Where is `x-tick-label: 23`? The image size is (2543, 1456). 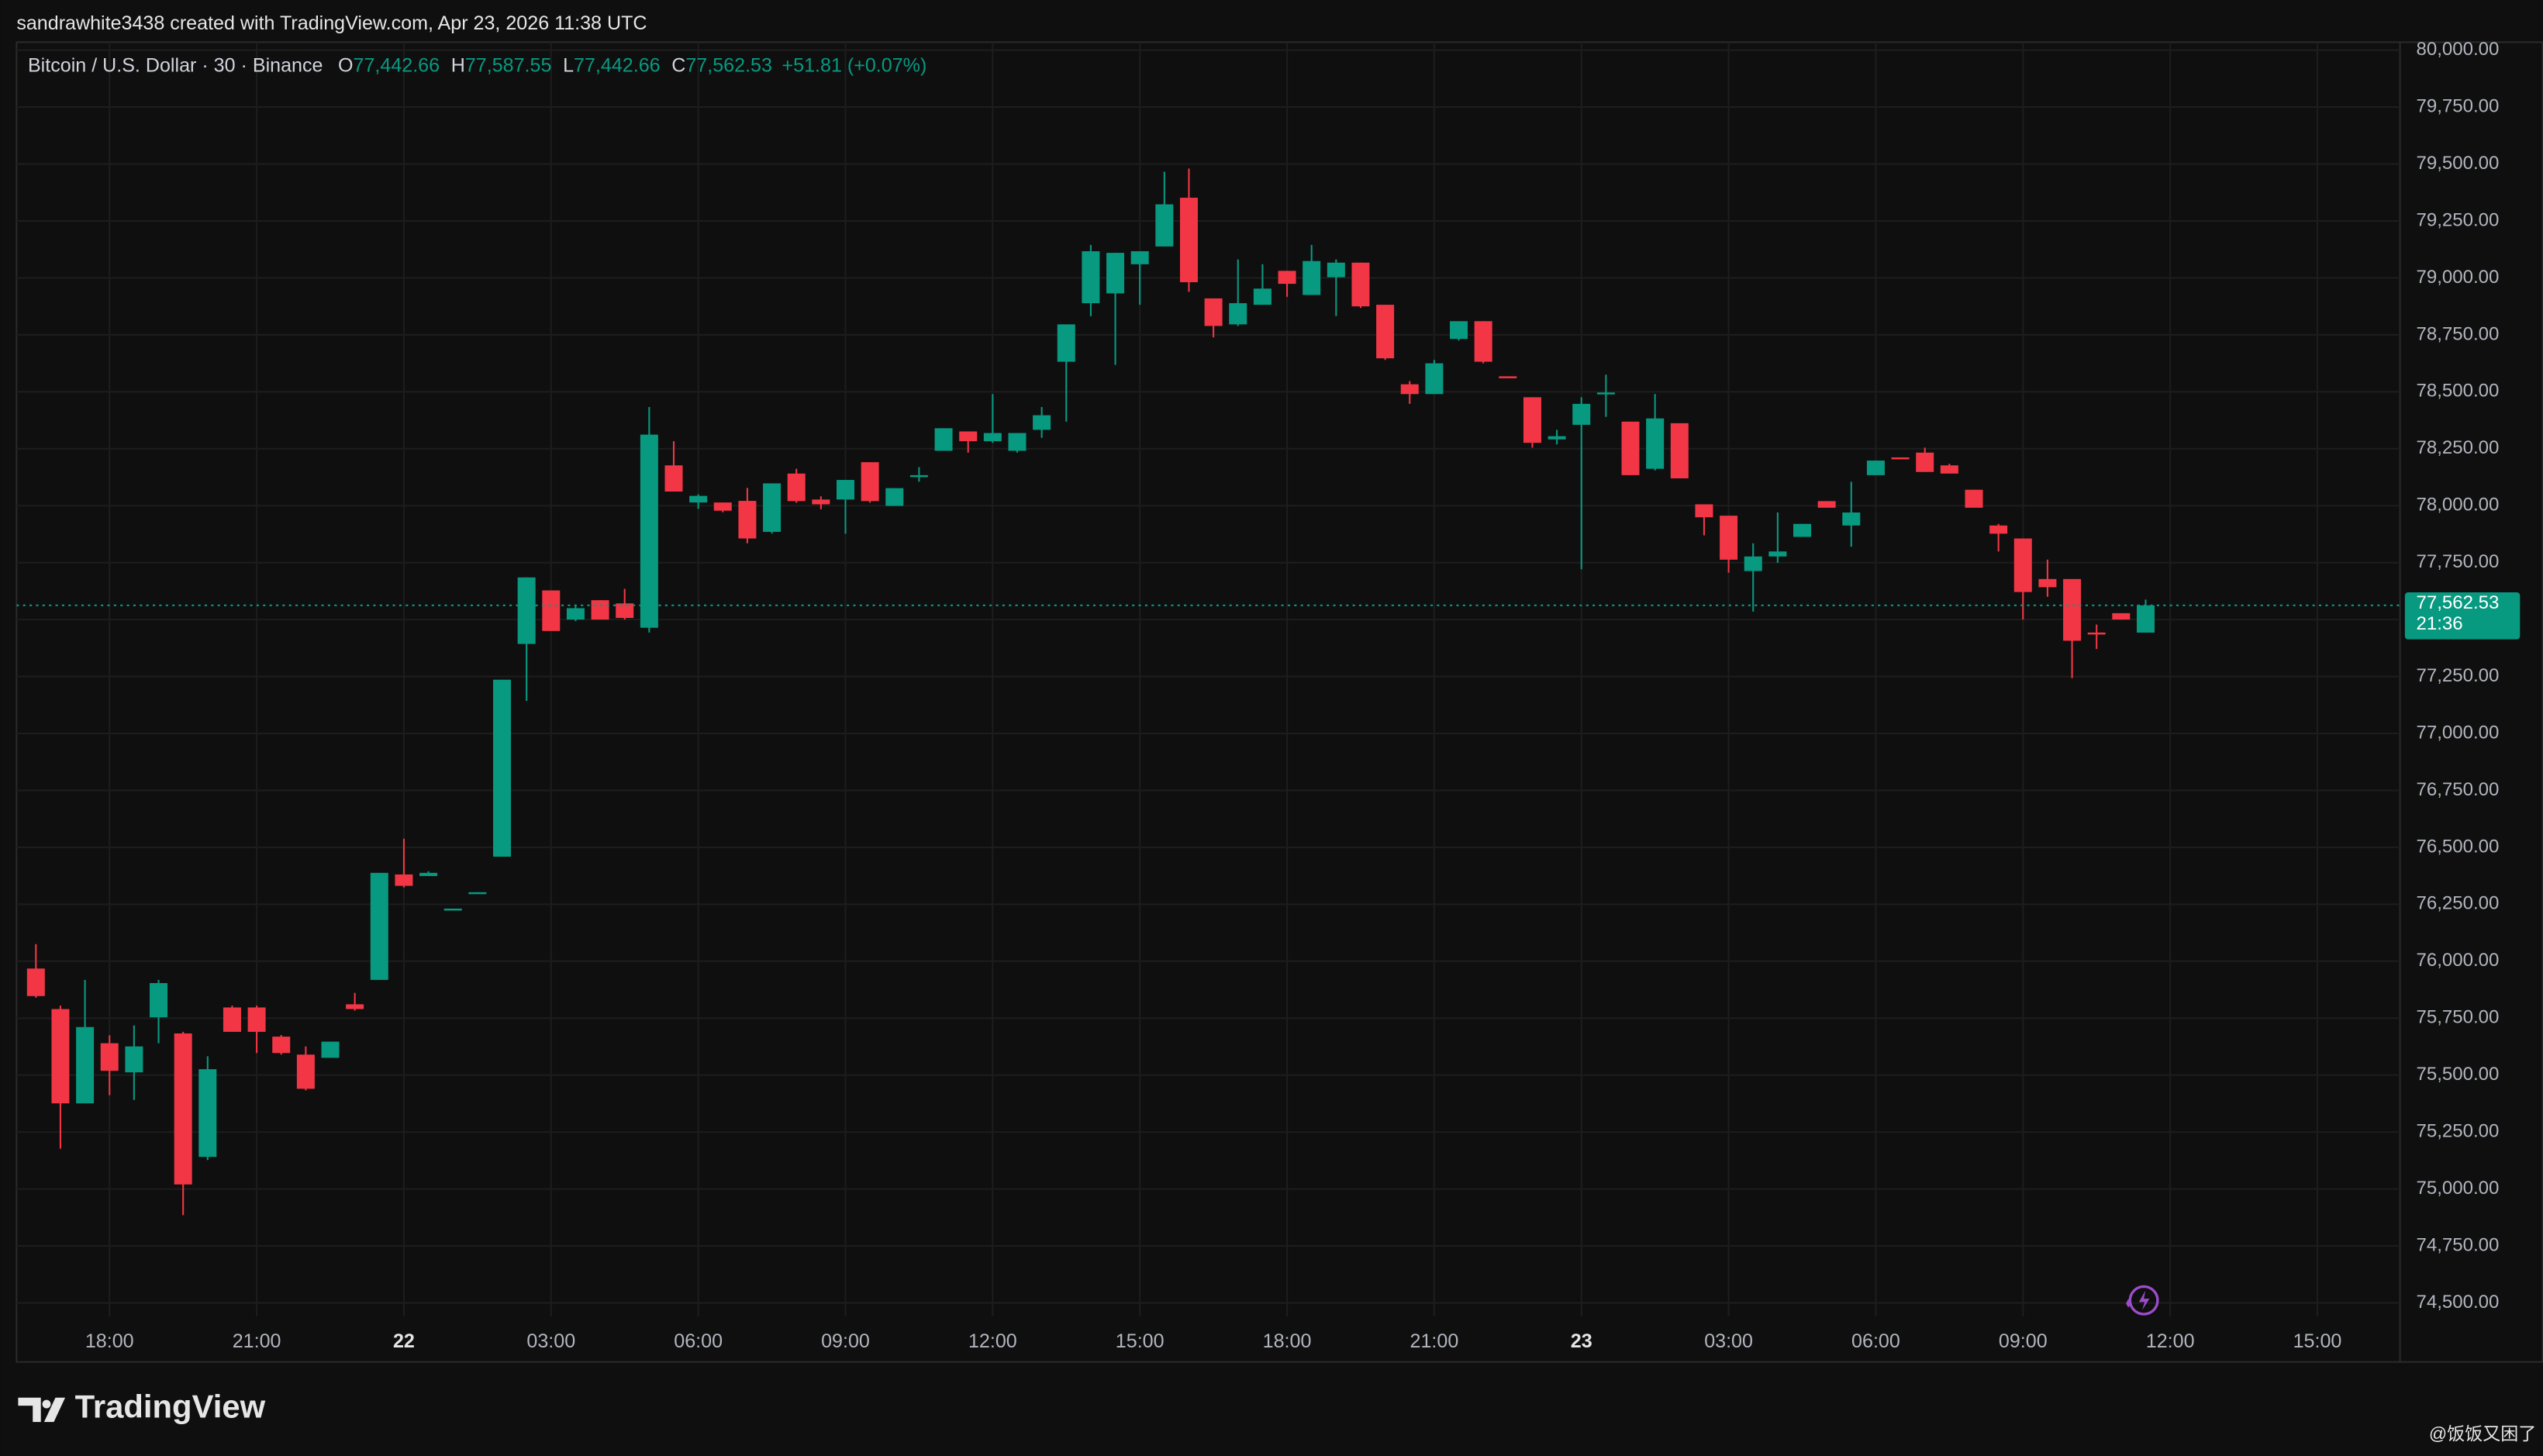
x-tick-label: 23 is located at coordinates (1581, 1341).